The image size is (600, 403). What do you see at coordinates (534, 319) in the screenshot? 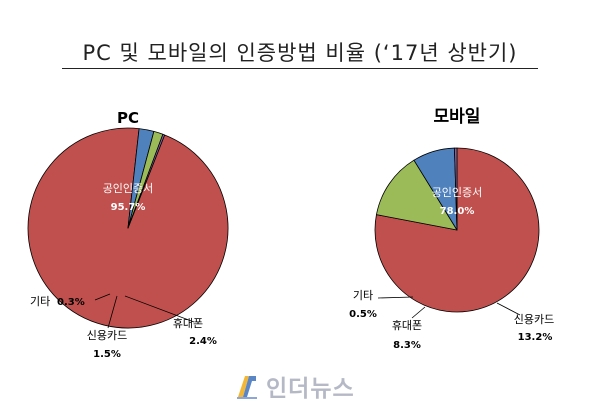
I see `mobile-label-credit-card-name: 신용카드` at bounding box center [534, 319].